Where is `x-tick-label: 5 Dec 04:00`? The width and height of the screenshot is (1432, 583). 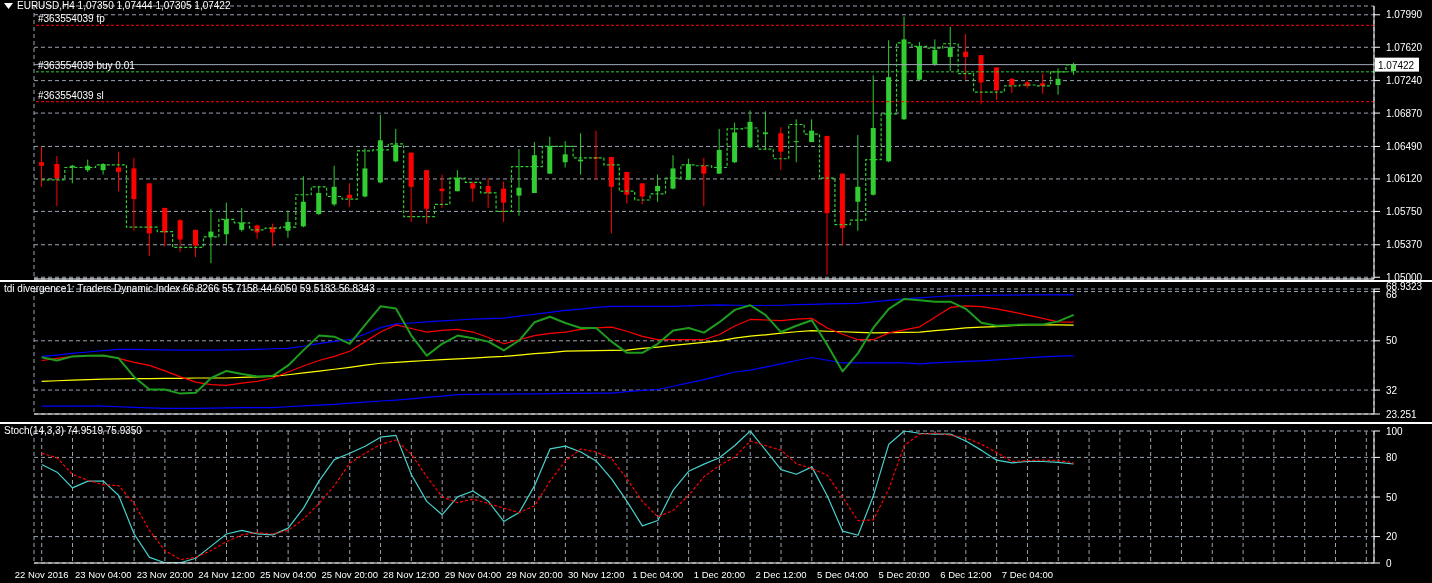
x-tick-label: 5 Dec 04:00 is located at coordinates (843, 574).